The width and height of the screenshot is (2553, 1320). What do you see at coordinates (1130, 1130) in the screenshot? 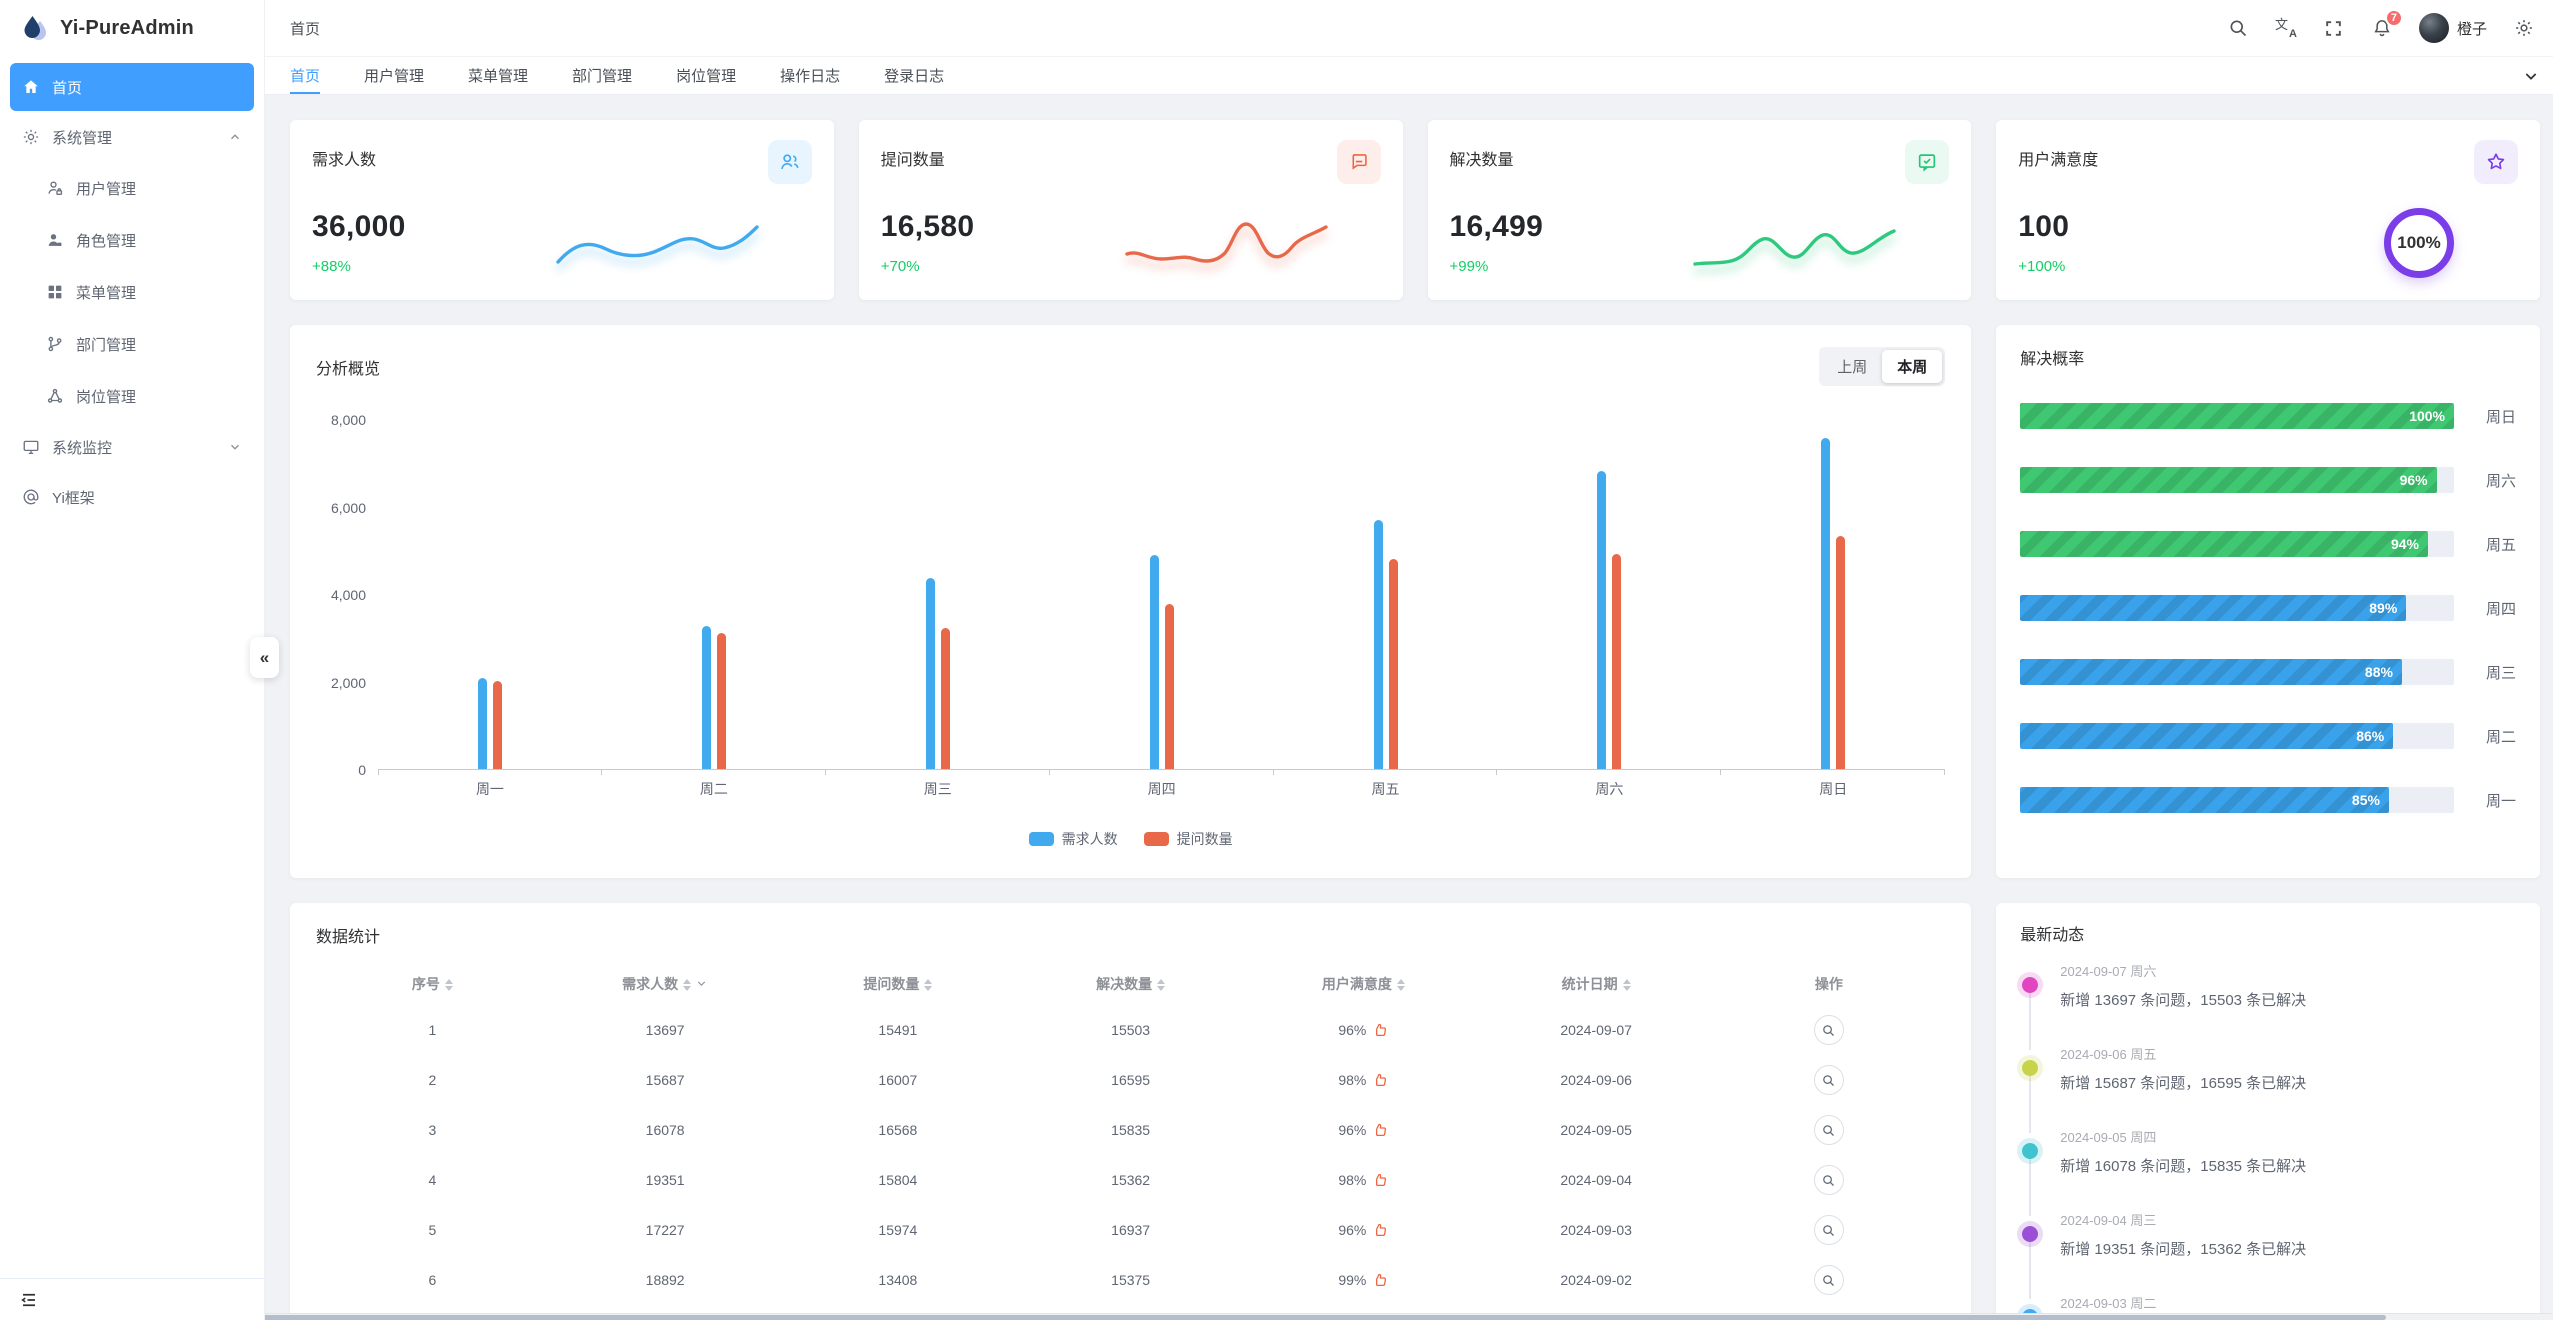
I see `table-row: 3 16078 16568 15835 96% 2024-09-05` at bounding box center [1130, 1130].